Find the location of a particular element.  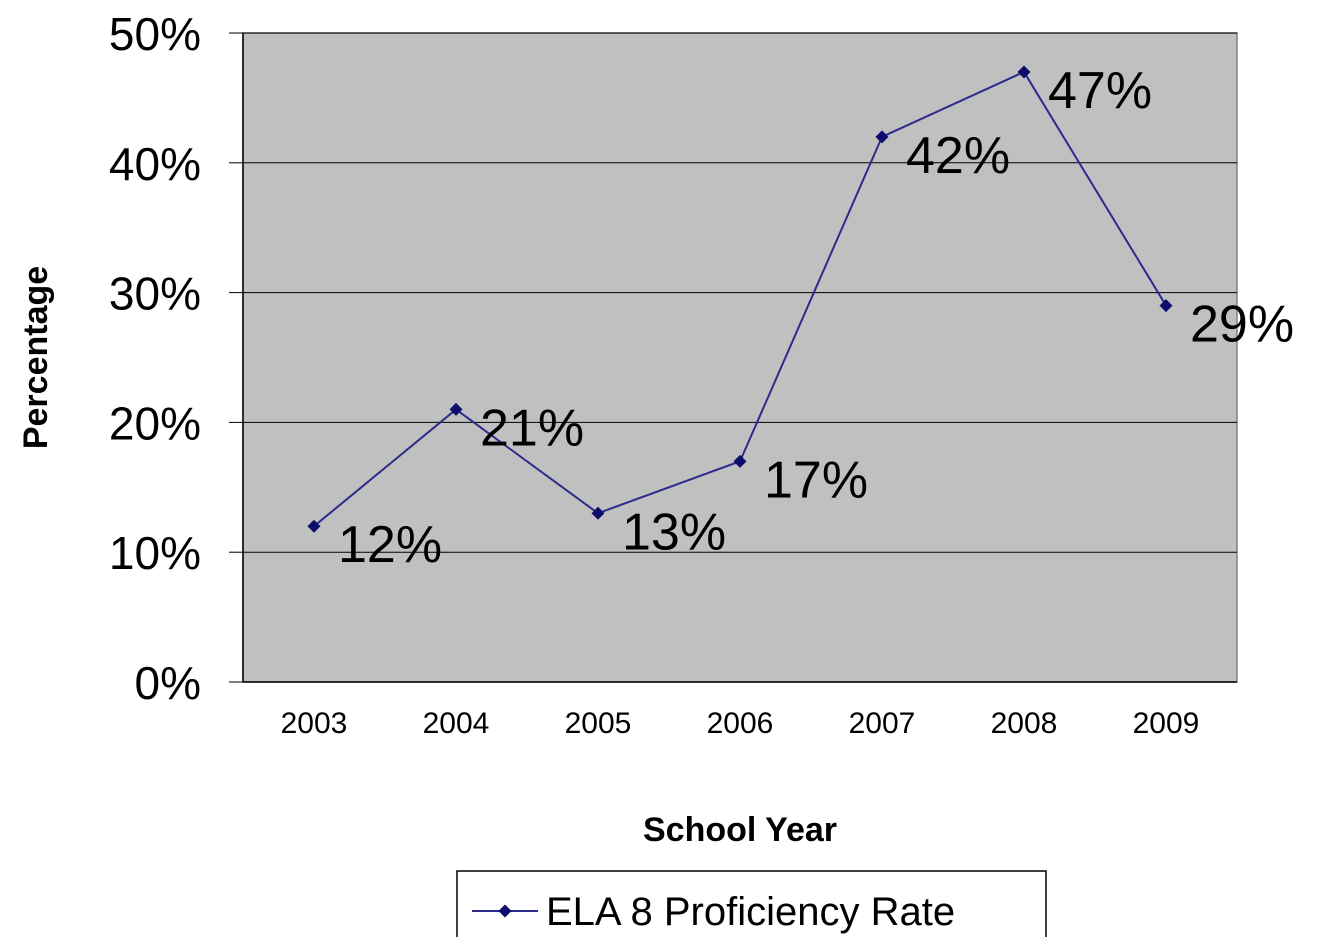

legend-entry-label: ELA 8 Proficiency Rate is located at coordinates (750, 912).